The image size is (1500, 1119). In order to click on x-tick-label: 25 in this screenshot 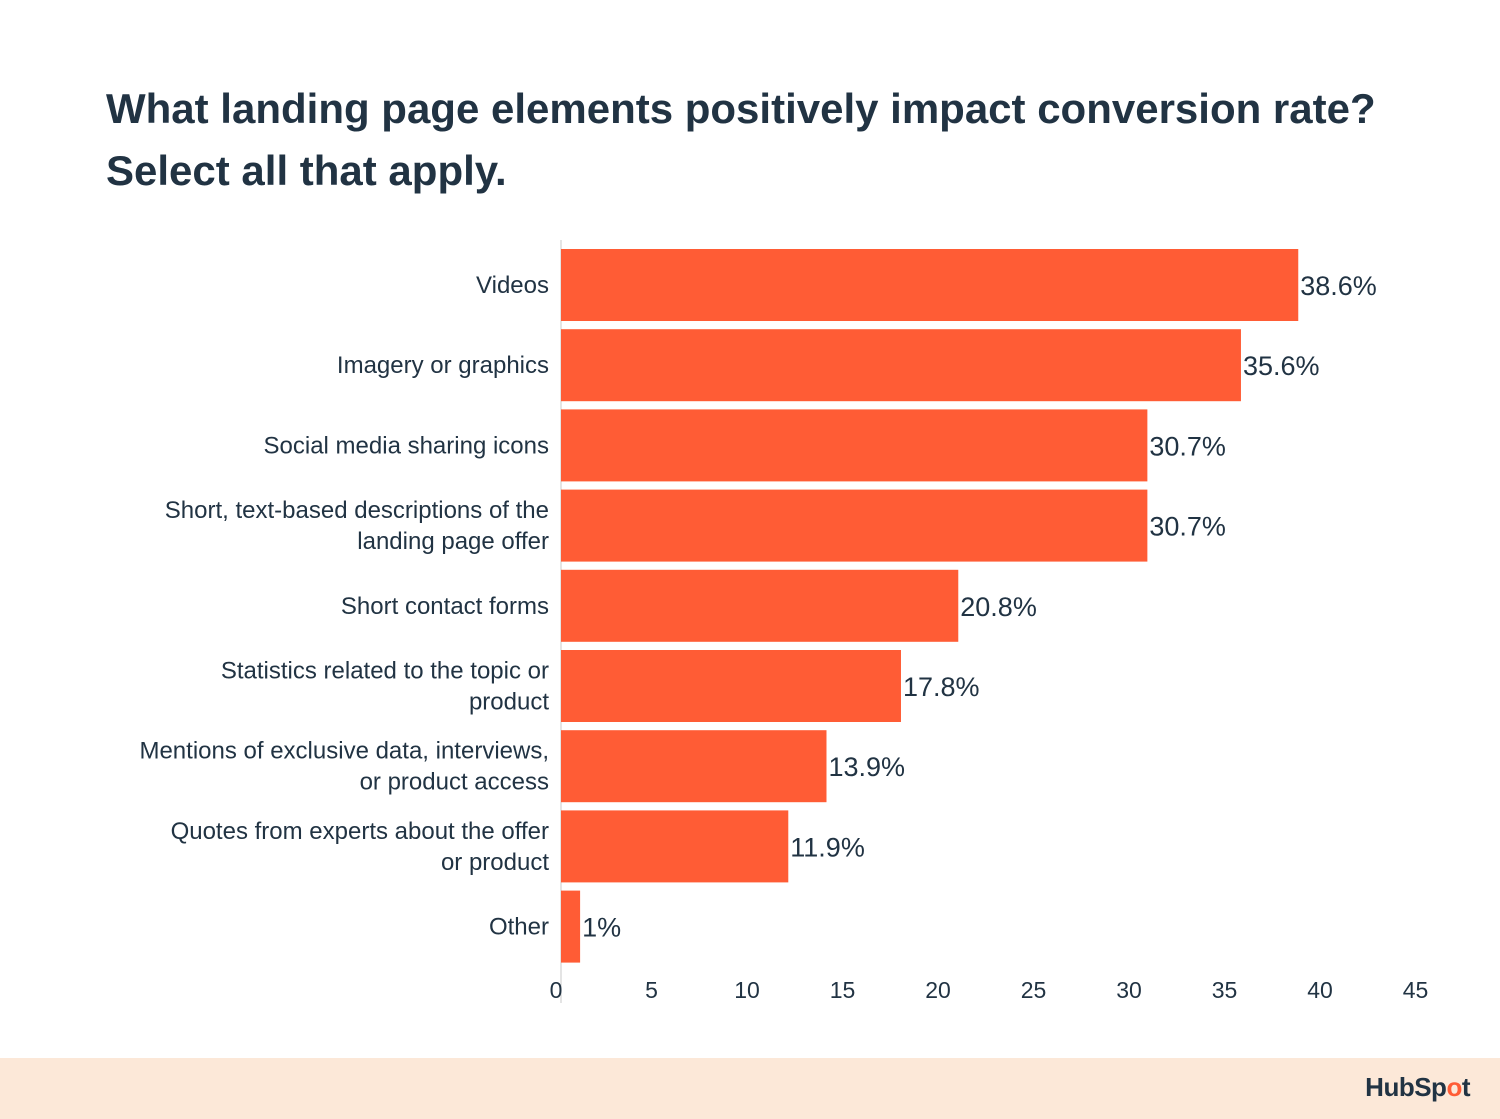, I will do `click(1034, 990)`.